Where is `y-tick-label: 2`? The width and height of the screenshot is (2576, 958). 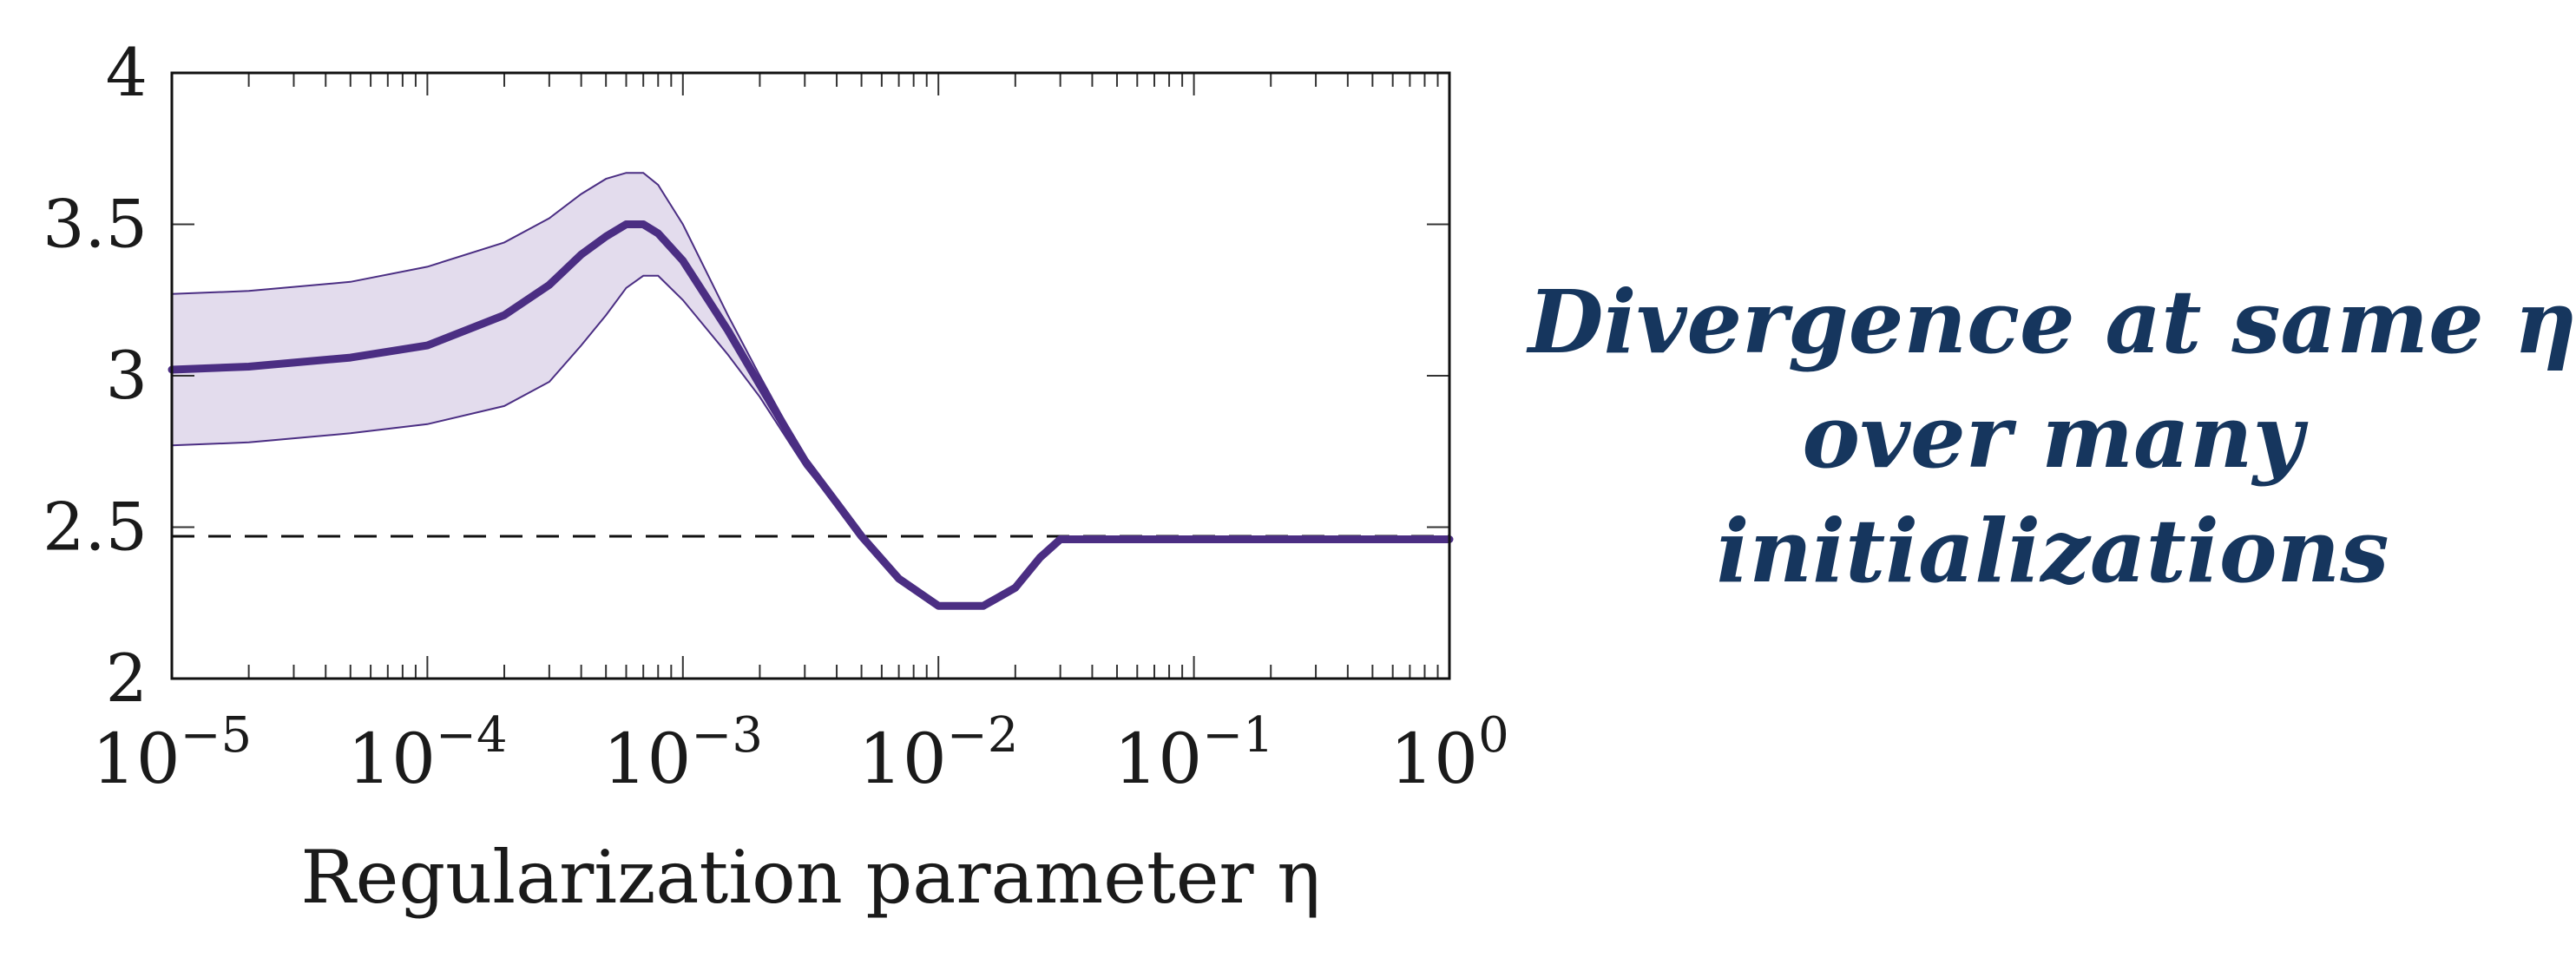 y-tick-label: 2 is located at coordinates (127, 678).